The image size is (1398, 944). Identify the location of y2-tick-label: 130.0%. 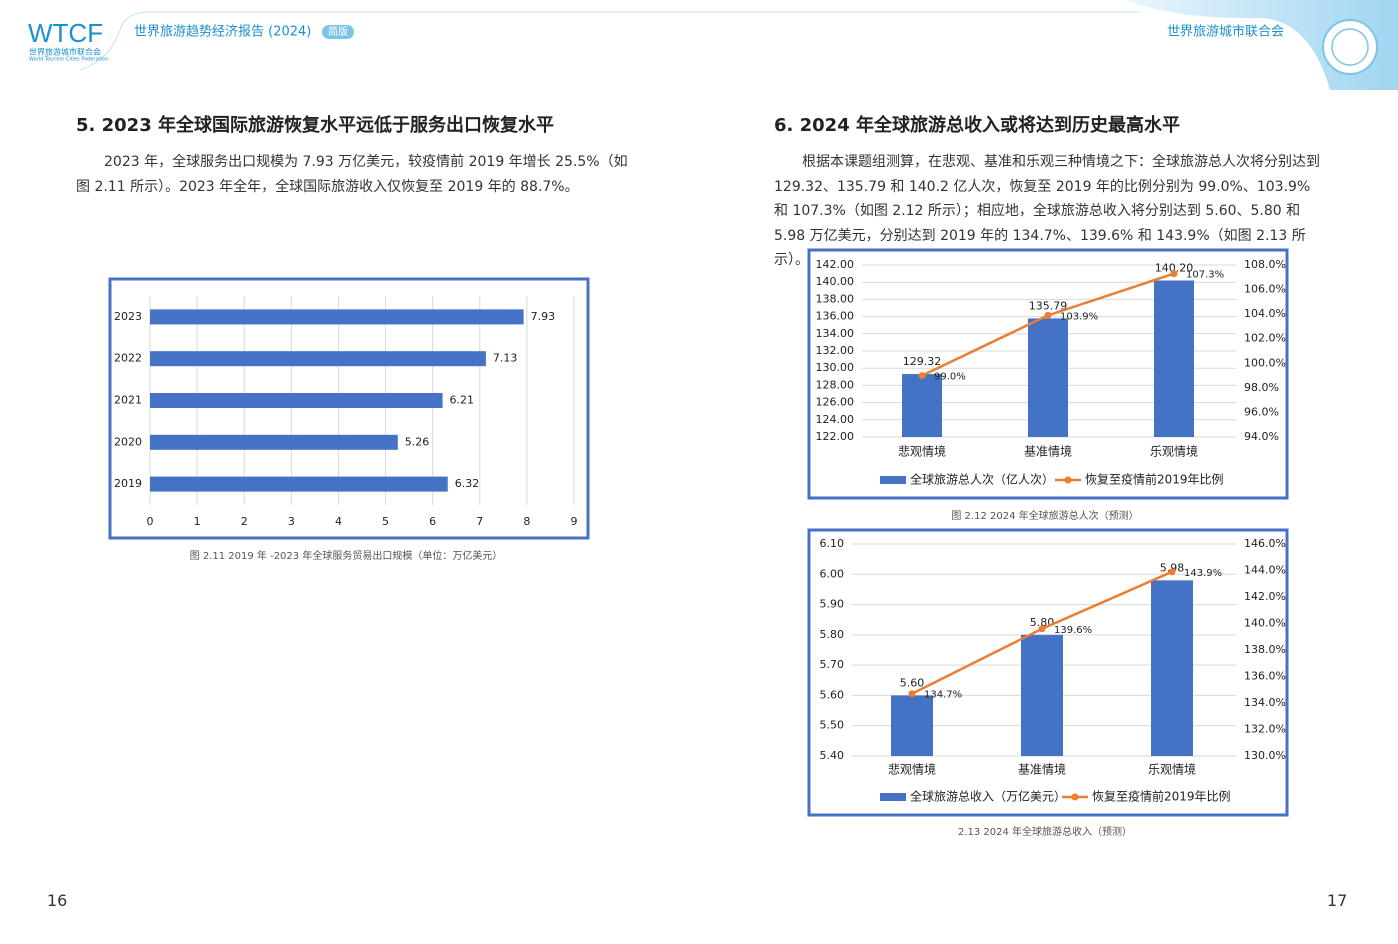
(1265, 755).